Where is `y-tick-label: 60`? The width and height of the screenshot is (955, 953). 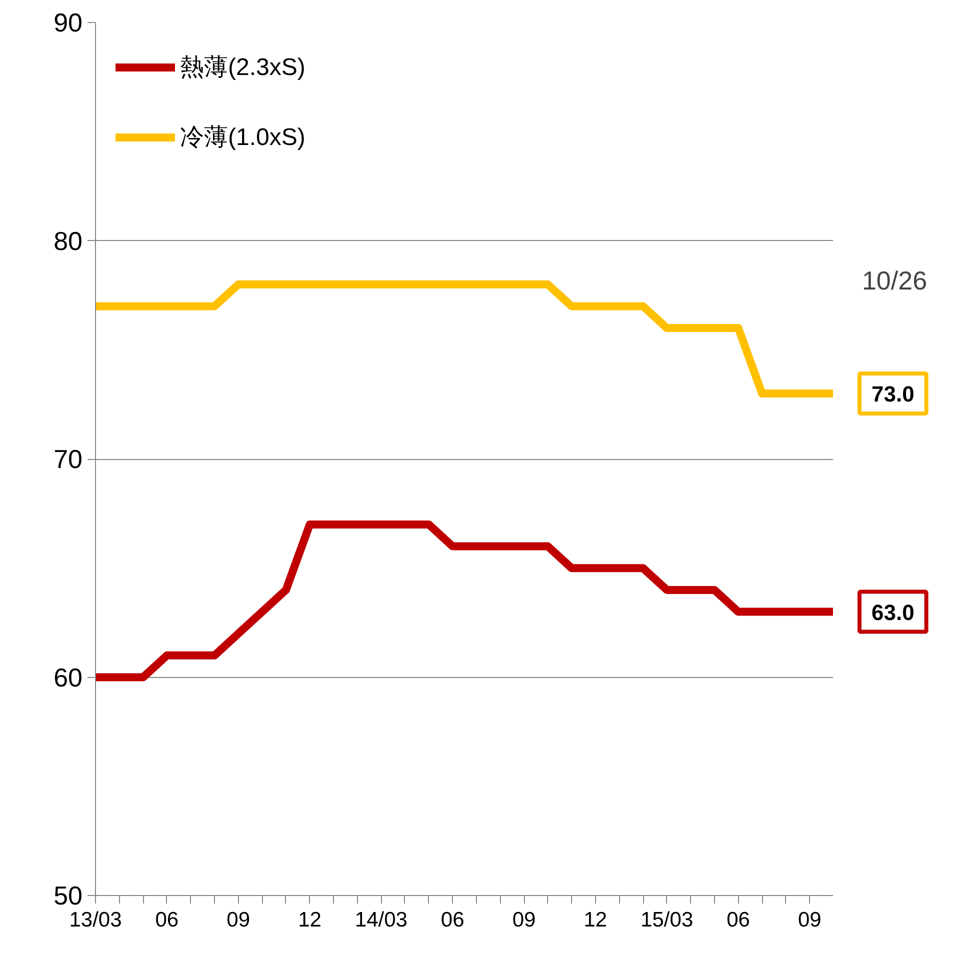 y-tick-label: 60 is located at coordinates (68, 677).